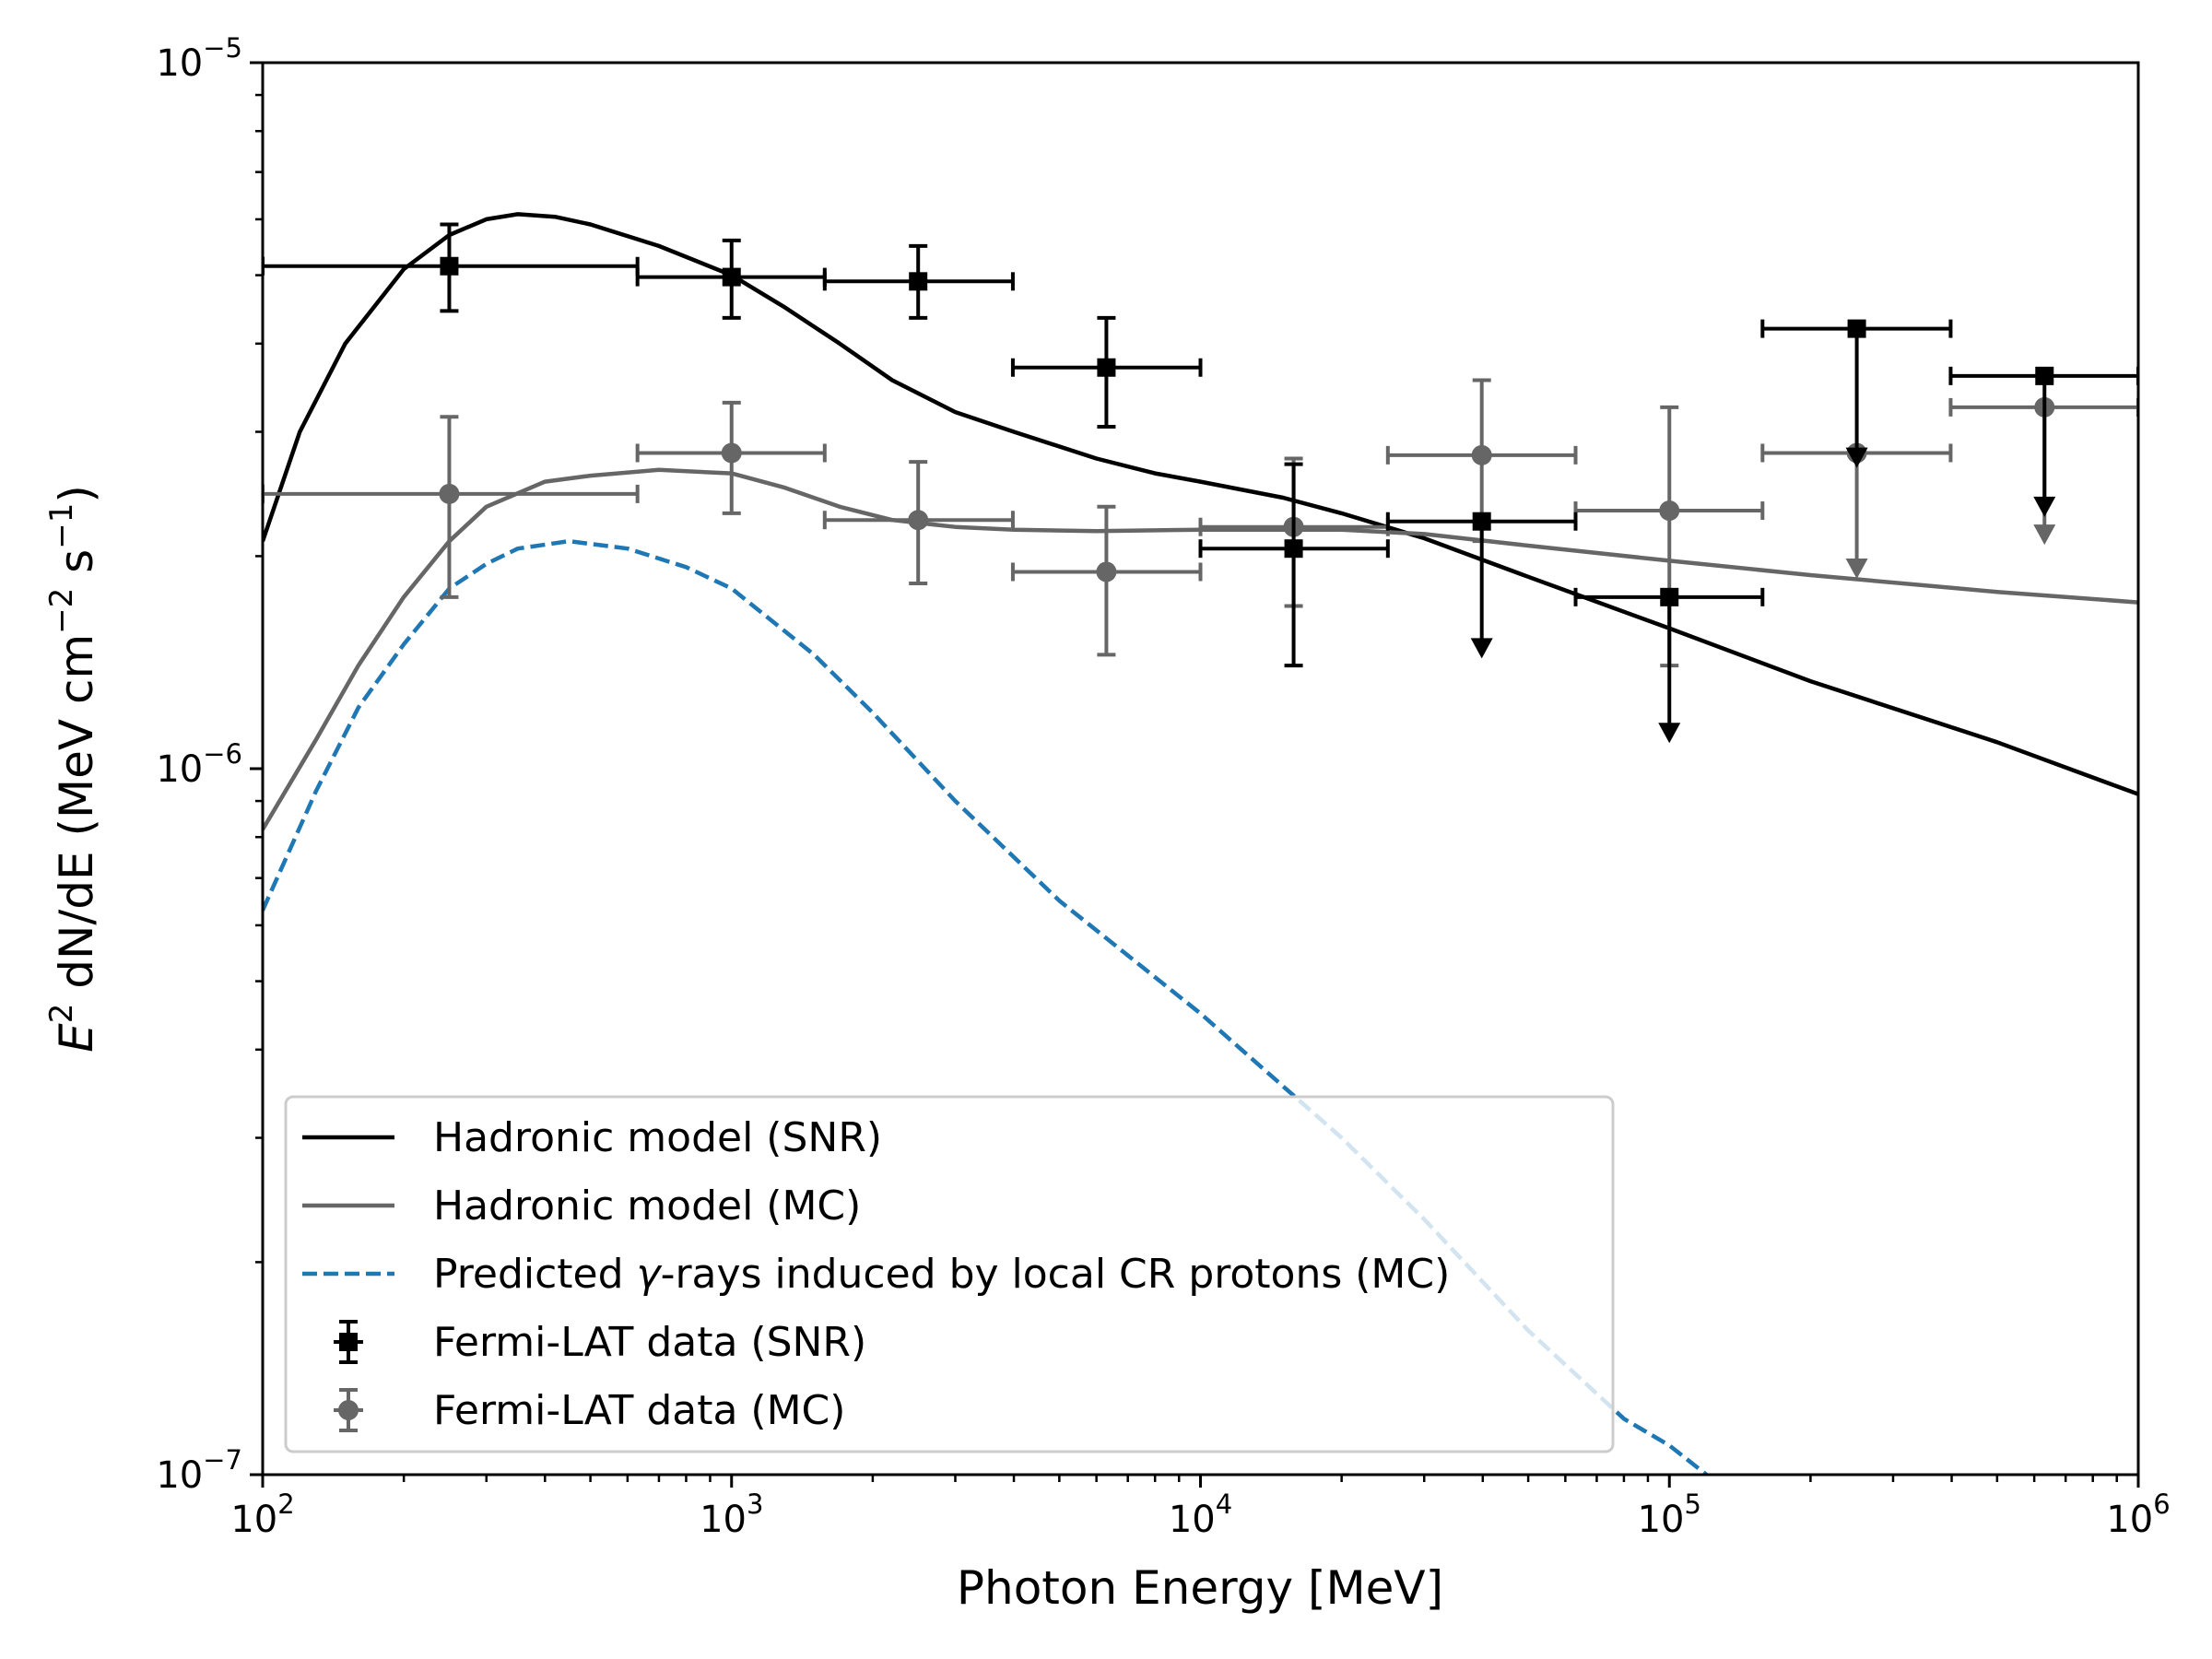 The height and width of the screenshot is (1659, 2212). I want to click on y-axis-label: E2 dN/dE (MeV cm−2 s−1), so click(73, 769).